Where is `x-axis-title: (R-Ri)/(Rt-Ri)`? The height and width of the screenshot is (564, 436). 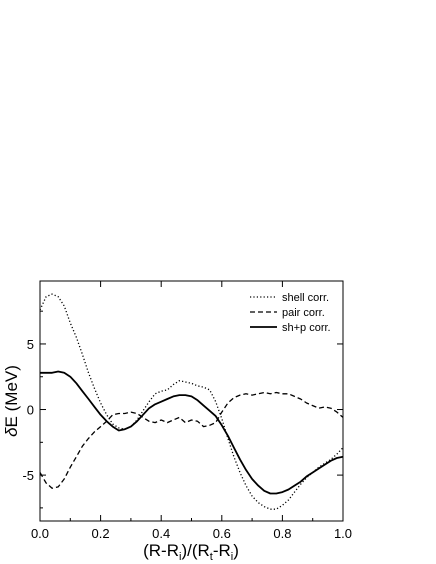 x-axis-title: (R-Ri)/(Rt-Ri) is located at coordinates (191, 552).